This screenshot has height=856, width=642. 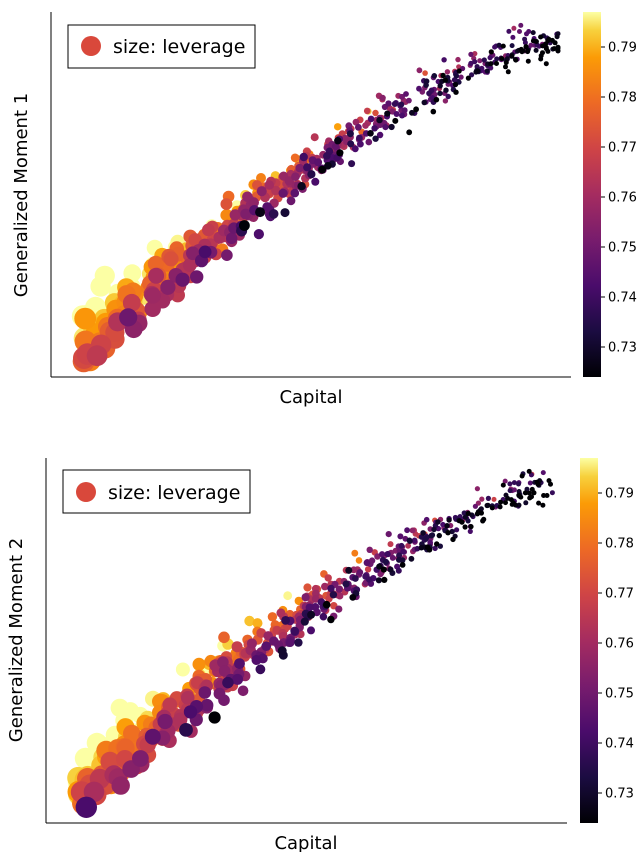 I want to click on colorbar-tick-label: 0.77, so click(x=619, y=594).